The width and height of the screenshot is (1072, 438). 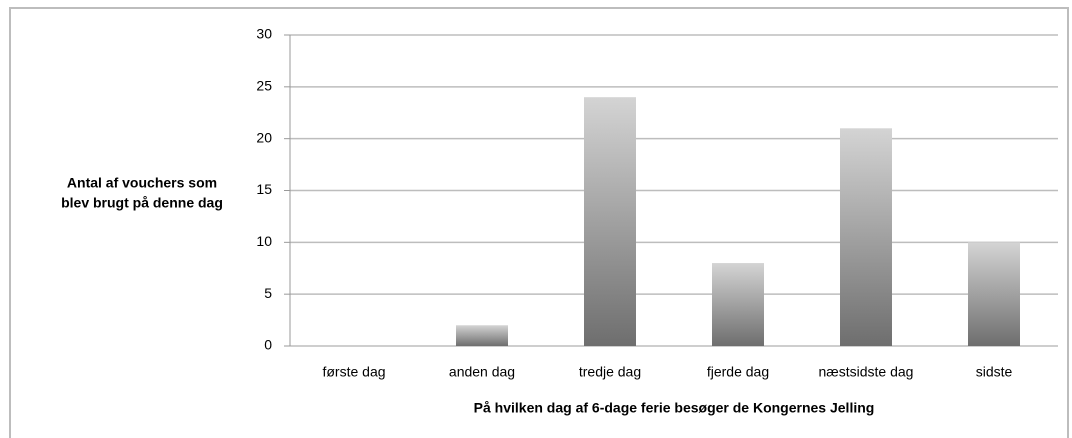 I want to click on y-axis-title: blev brugt på denne dag, so click(x=142, y=203).